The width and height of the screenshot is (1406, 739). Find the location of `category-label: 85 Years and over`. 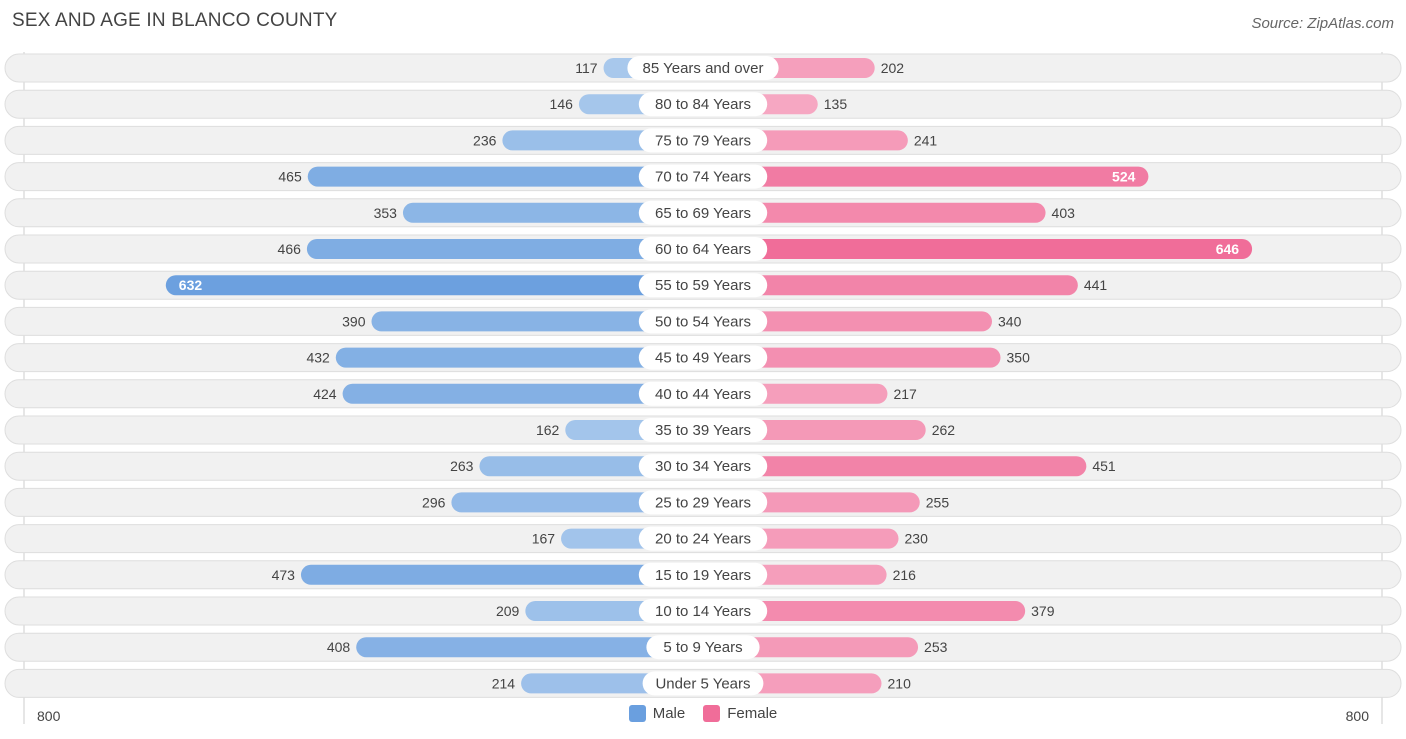

category-label: 85 Years and over is located at coordinates (703, 68).